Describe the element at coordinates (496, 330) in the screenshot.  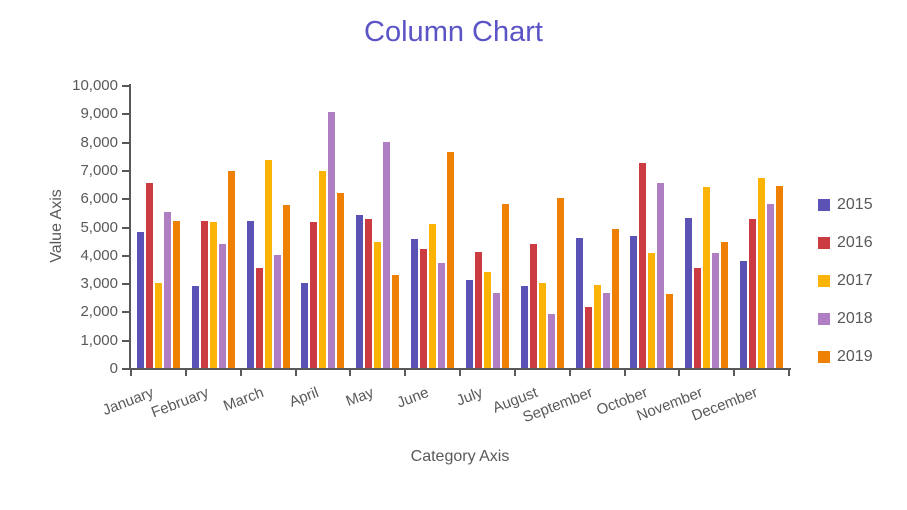
I see `bar-2018-july` at that location.